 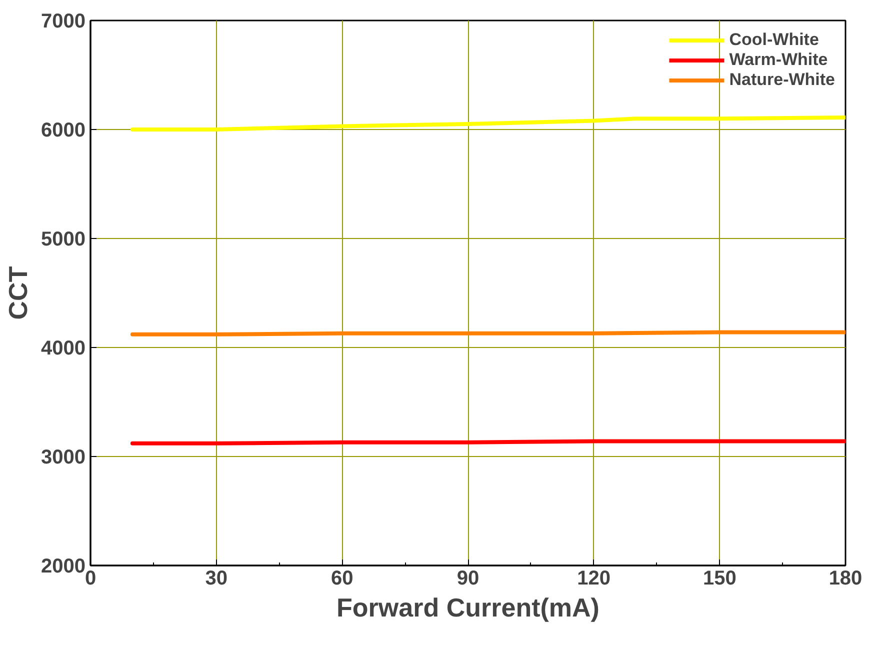 What do you see at coordinates (782, 80) in the screenshot?
I see `legend-label: Nature-White` at bounding box center [782, 80].